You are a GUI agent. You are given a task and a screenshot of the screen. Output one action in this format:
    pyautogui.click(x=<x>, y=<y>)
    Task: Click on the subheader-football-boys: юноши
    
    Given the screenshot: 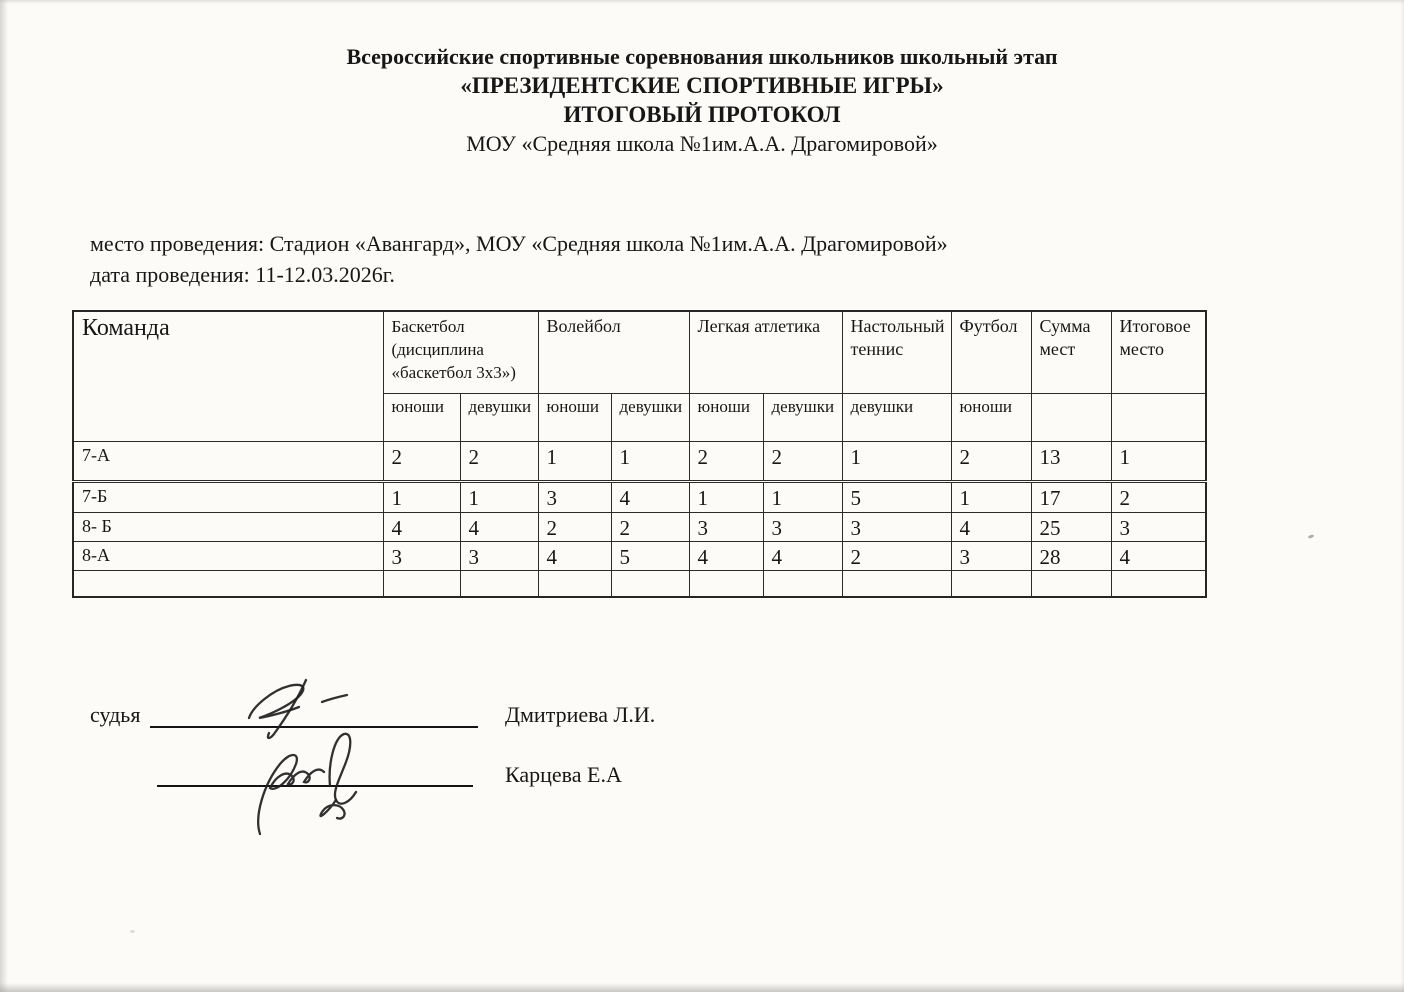 What is the action you would take?
    pyautogui.click(x=991, y=417)
    